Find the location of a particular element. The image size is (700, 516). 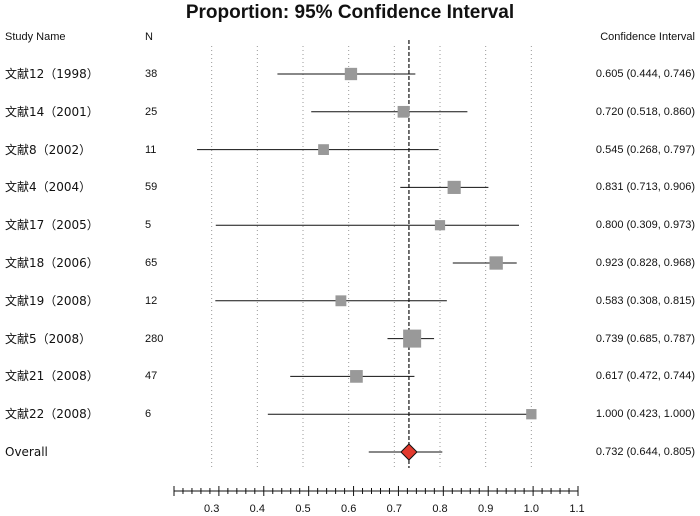

study-ci-text: 0.831 (0.713, 0.906) is located at coordinates (645, 187).